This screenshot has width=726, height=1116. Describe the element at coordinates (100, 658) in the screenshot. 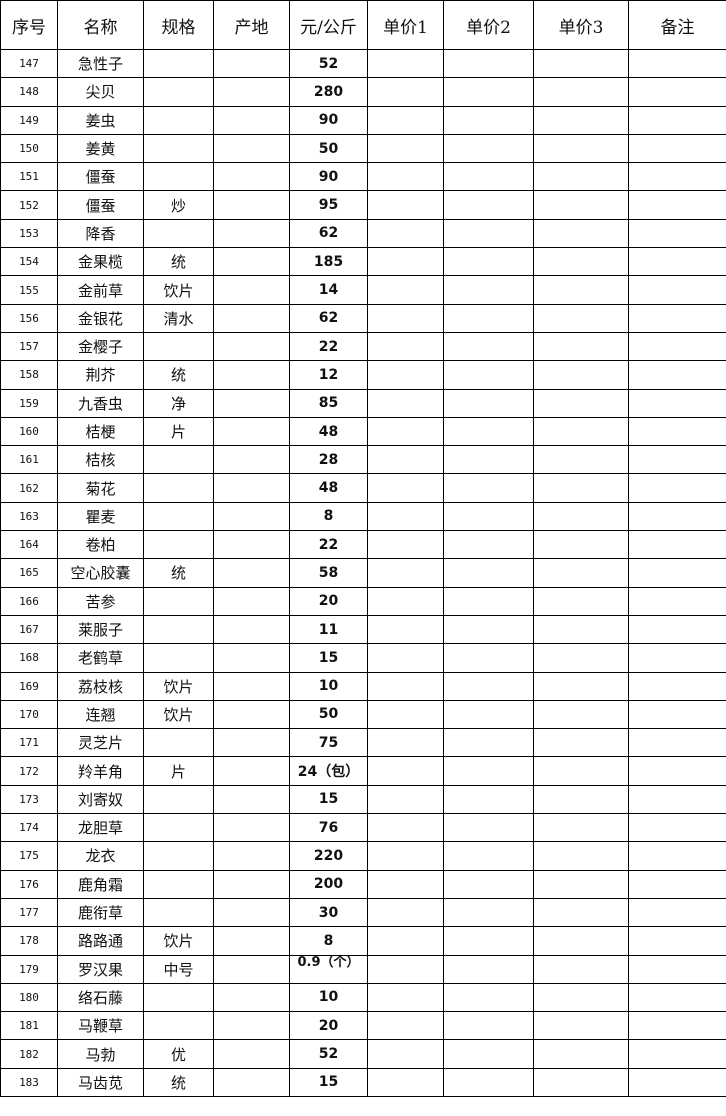

I see `cell-name: 老鹤草` at that location.